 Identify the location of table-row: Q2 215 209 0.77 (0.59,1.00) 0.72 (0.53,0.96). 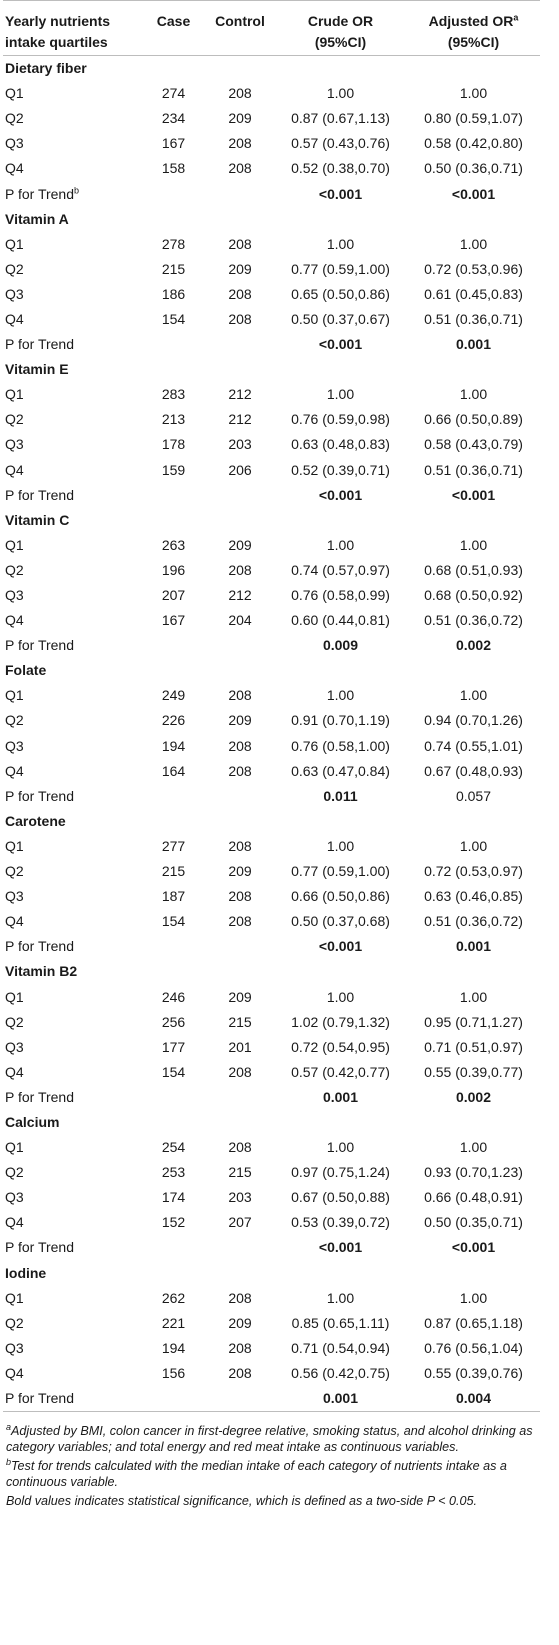
(271, 269).